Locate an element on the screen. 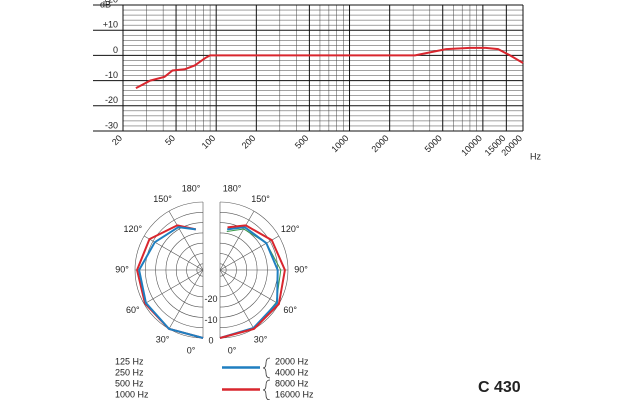 The width and height of the screenshot is (640, 400). model-name: C 430 is located at coordinates (499, 387).